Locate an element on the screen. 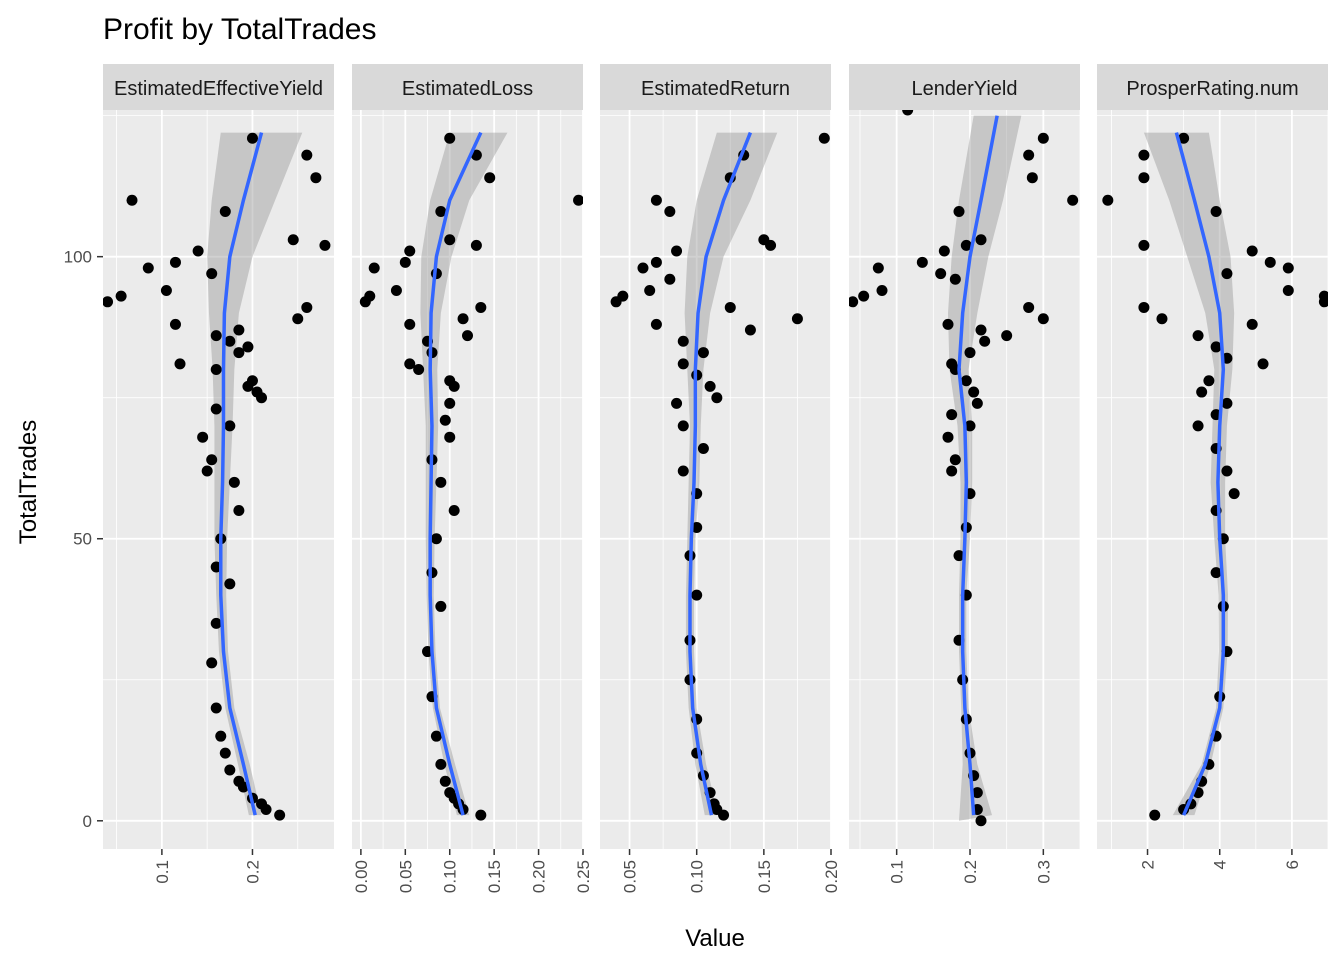 This screenshot has width=1344, height=960. x-tick-label: 6 is located at coordinates (1292, 864).